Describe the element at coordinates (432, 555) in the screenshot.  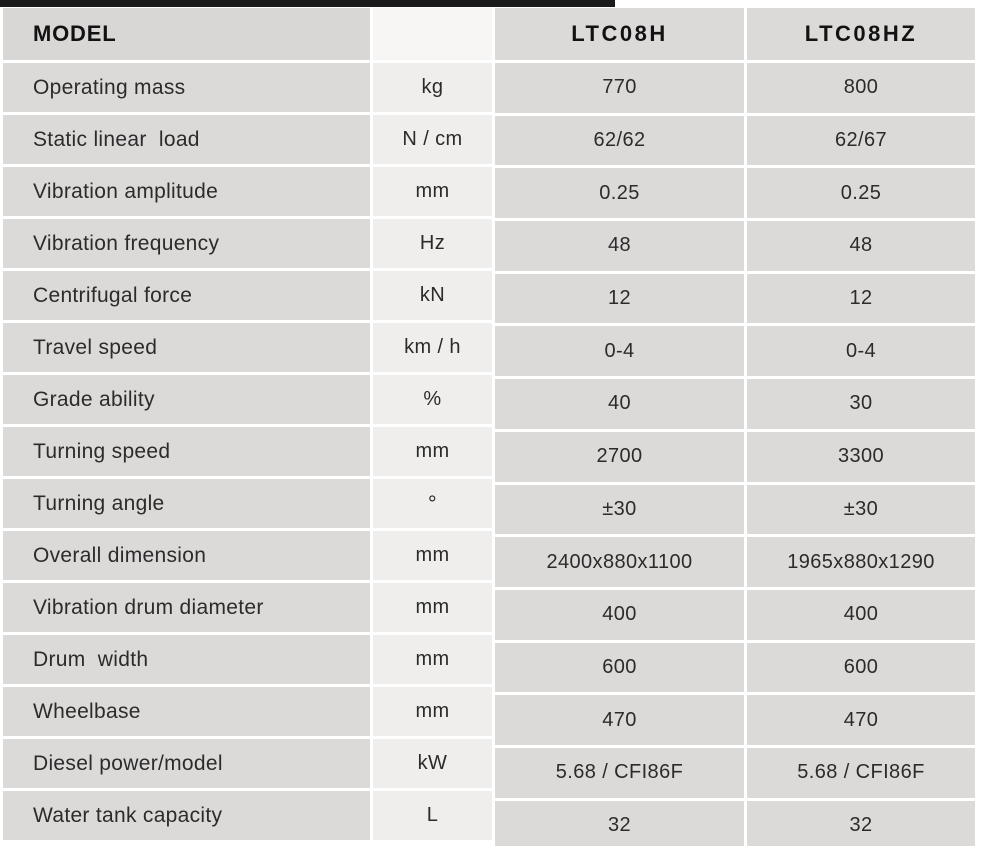
I see `unit-overall-dimension: mm` at that location.